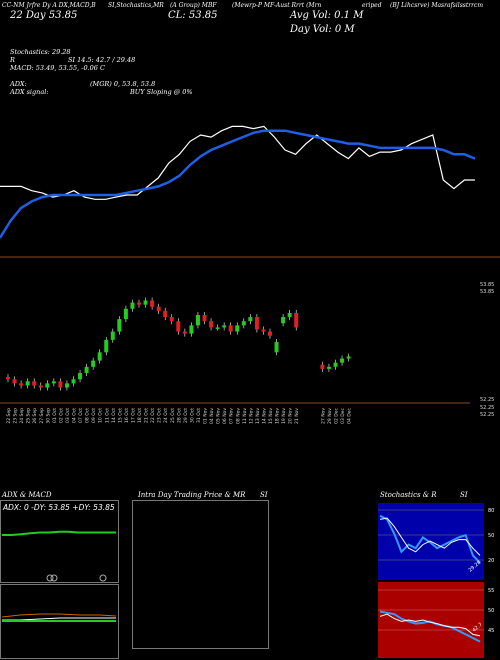 The width and height of the screenshot is (500, 660). What do you see at coordinates (491, 611) in the screenshot?
I see `si-scale-50: 50` at bounding box center [491, 611].